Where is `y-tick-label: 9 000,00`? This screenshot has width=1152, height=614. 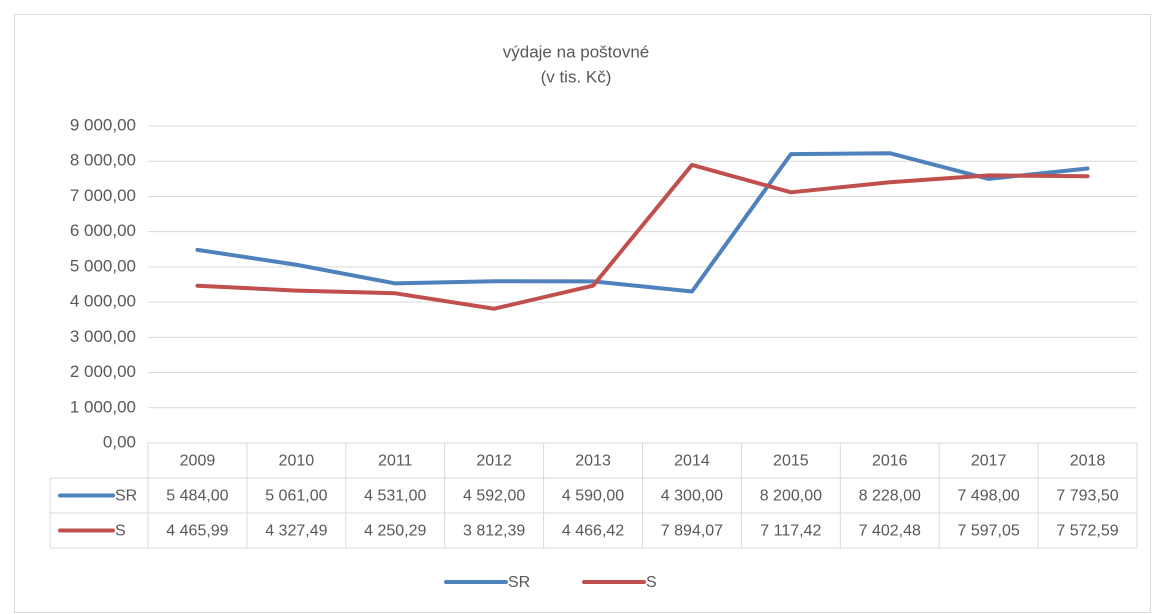 y-tick-label: 9 000,00 is located at coordinates (103, 124).